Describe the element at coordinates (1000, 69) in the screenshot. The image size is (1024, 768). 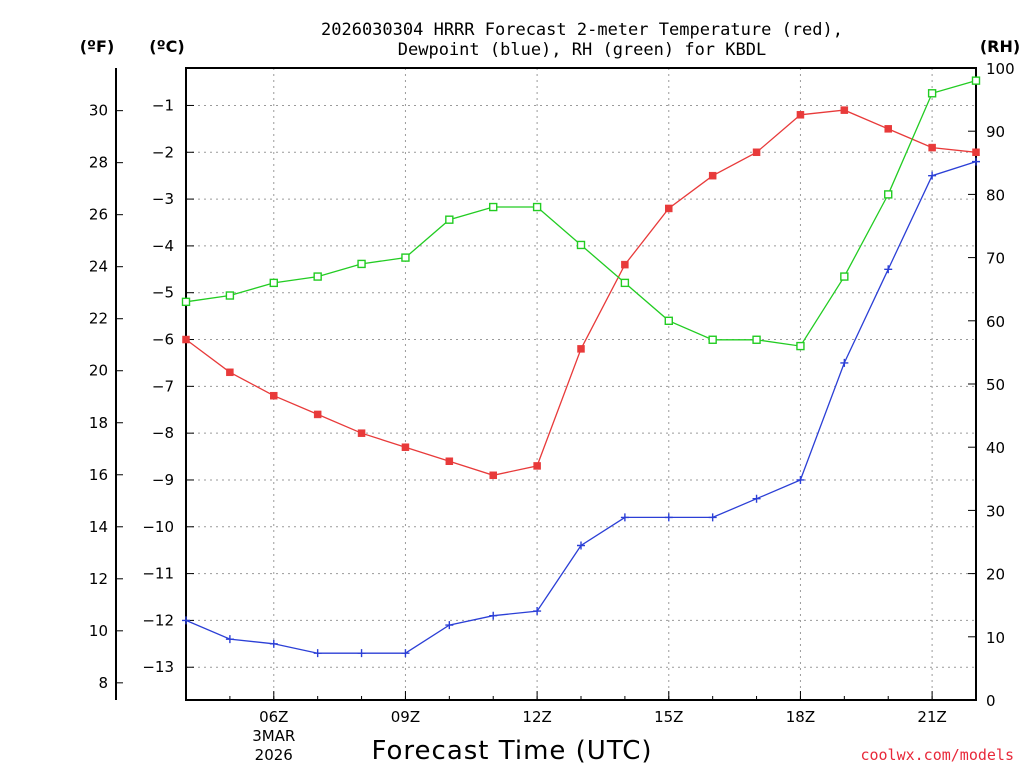
I see `rh-tick-label: 100` at that location.